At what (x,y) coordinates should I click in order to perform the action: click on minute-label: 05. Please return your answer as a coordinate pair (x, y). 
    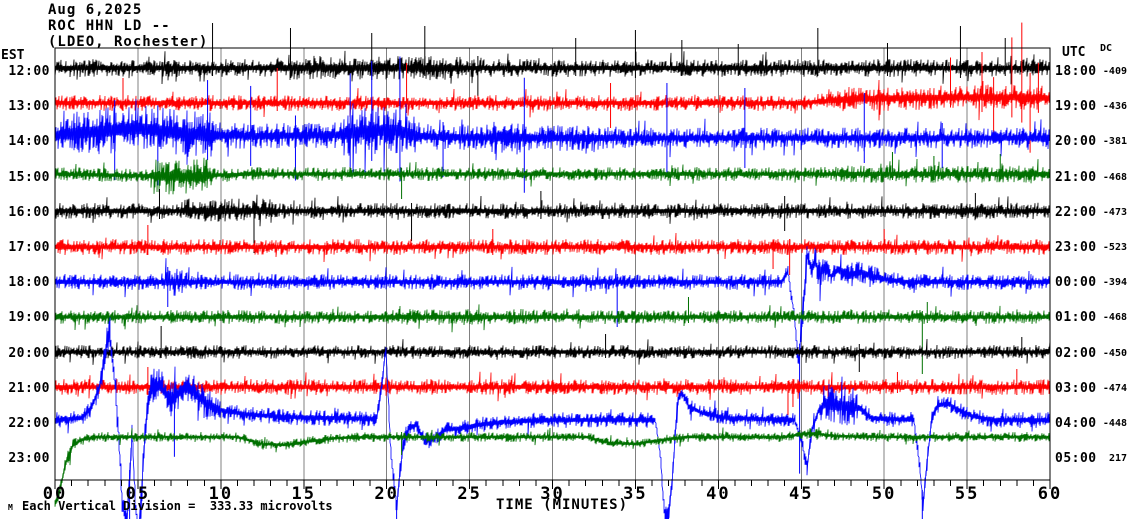
    Looking at the image, I should click on (138, 494).